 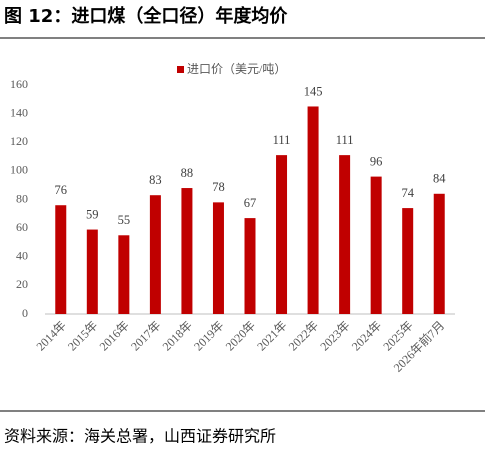 I want to click on x-tick-label: 2021年, so click(x=271, y=335).